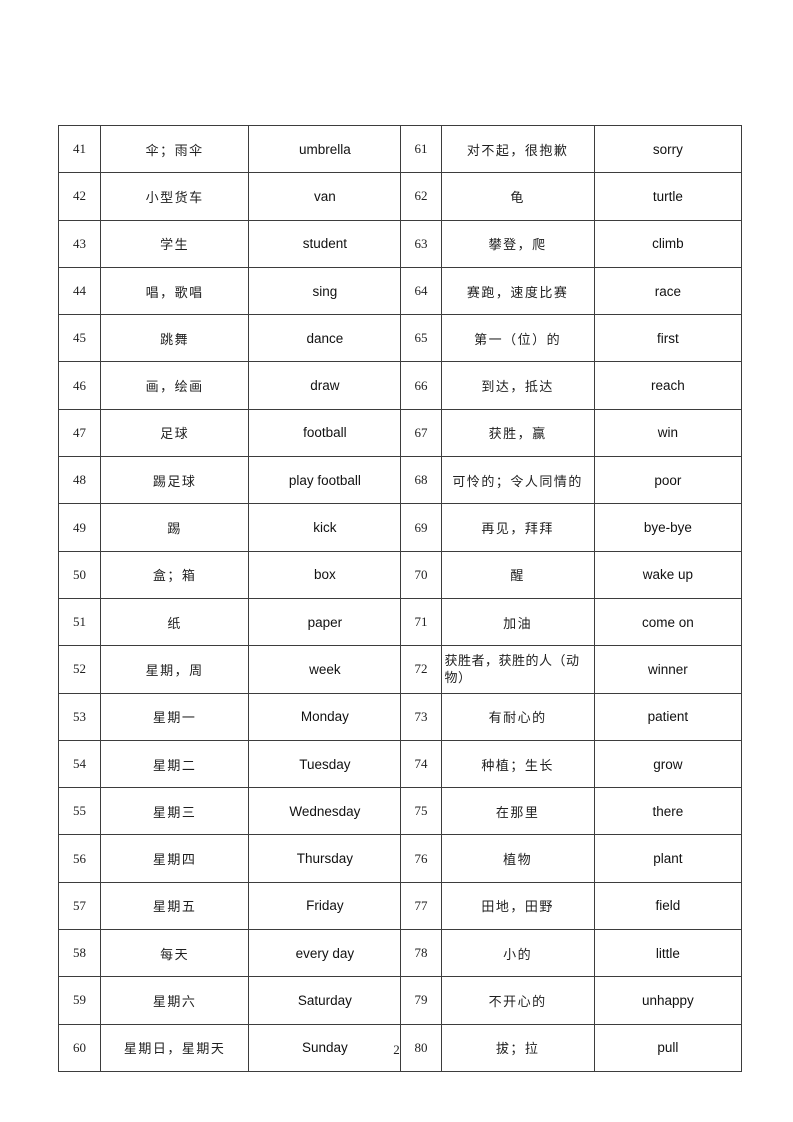 Image resolution: width=793 pixels, height=1122 pixels. I want to click on index-number-left: 60, so click(79, 1047).